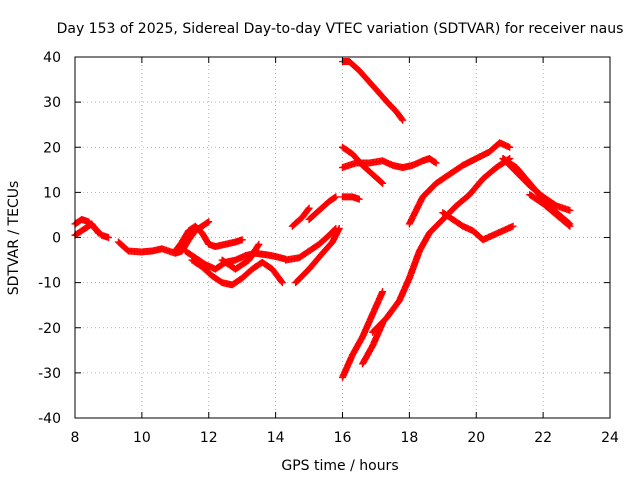 This screenshot has height=480, width=640. What do you see at coordinates (543, 438) in the screenshot?
I see `x-tick-label: 22` at bounding box center [543, 438].